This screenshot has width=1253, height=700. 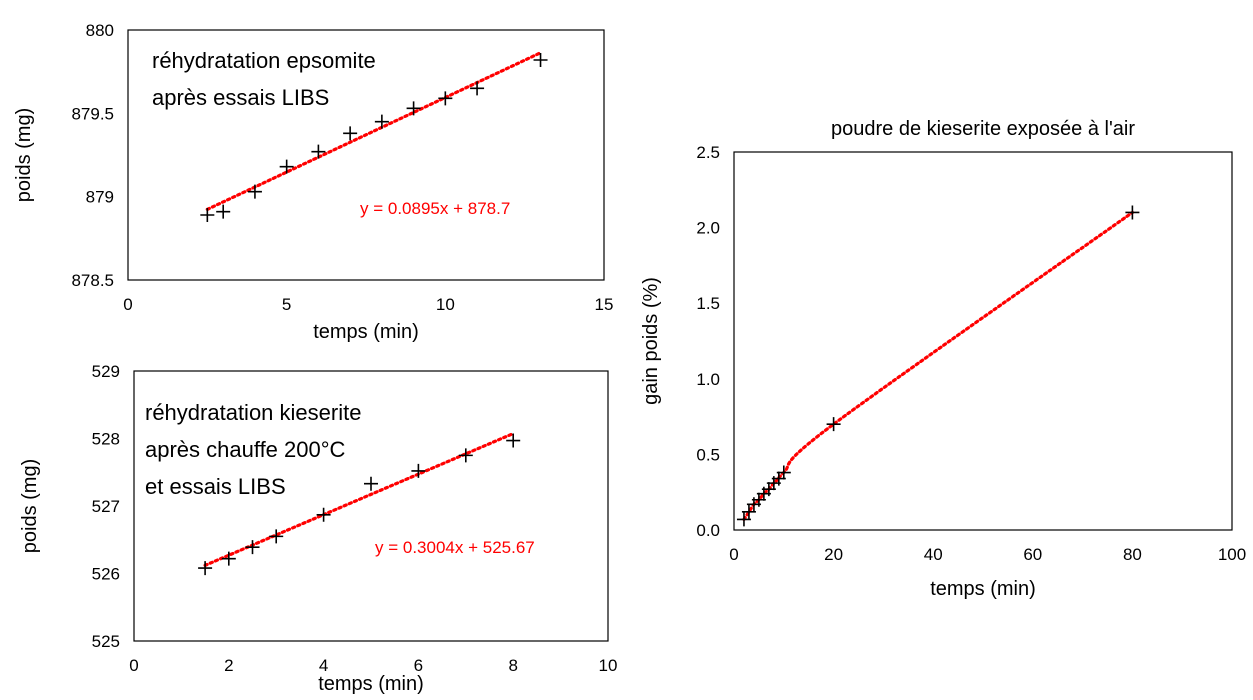 What do you see at coordinates (240, 97) in the screenshot?
I see `annotation-line: après essais LIBS` at bounding box center [240, 97].